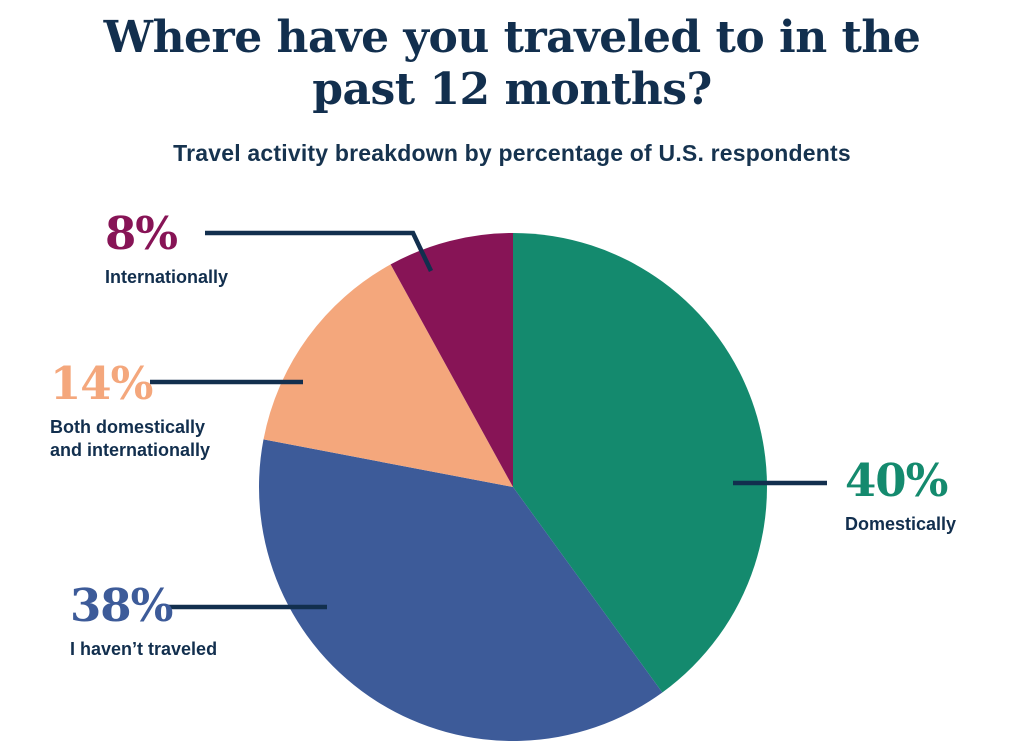  What do you see at coordinates (451, 360) in the screenshot?
I see `pie-slice-internationally` at bounding box center [451, 360].